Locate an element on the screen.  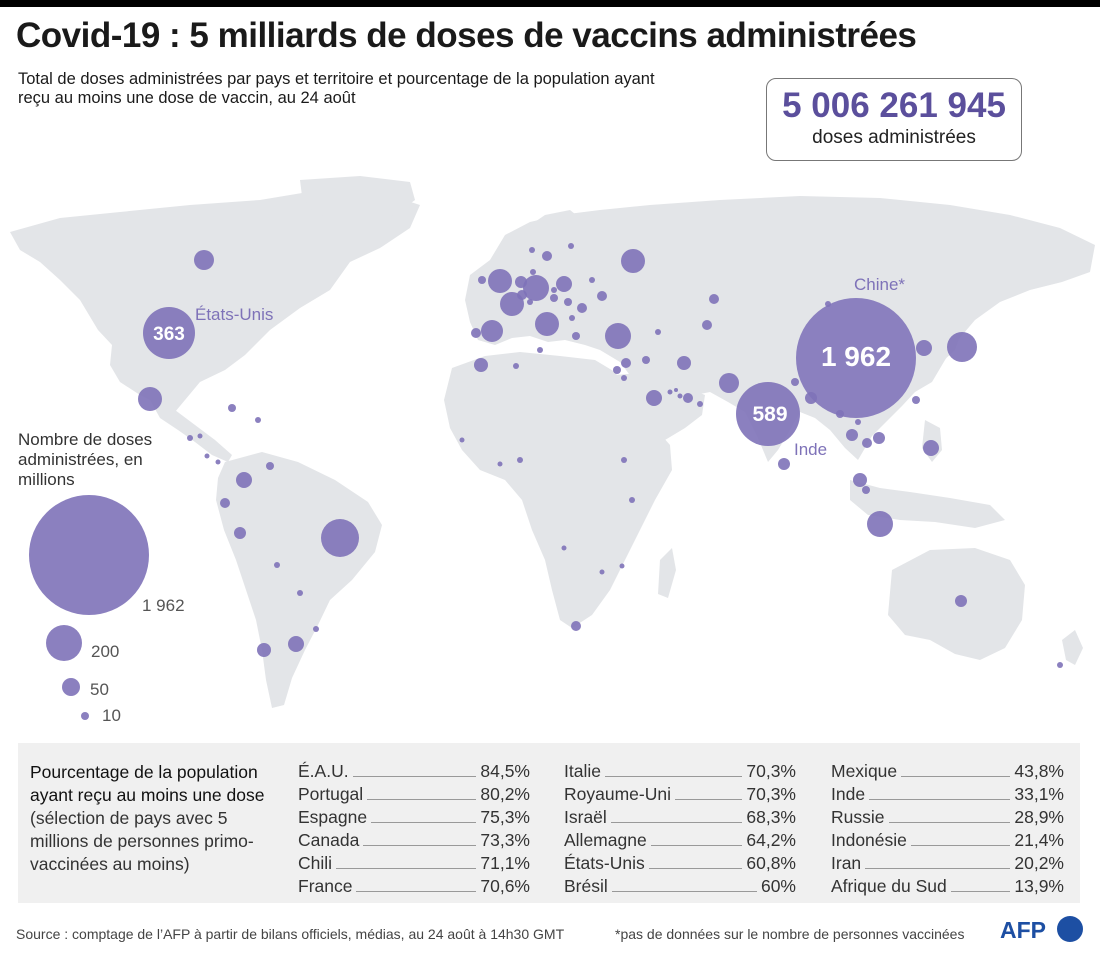
bubble-kazakhstan is located at coordinates (714, 299).